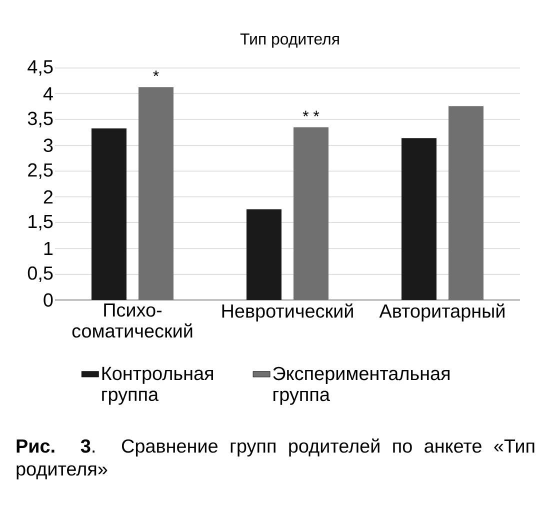 This screenshot has width=547, height=520. Describe the element at coordinates (275, 459) in the screenshot. I see `text: Рис. 3. Сравнение групп родителей по анкете «Тип родителя»` at that location.